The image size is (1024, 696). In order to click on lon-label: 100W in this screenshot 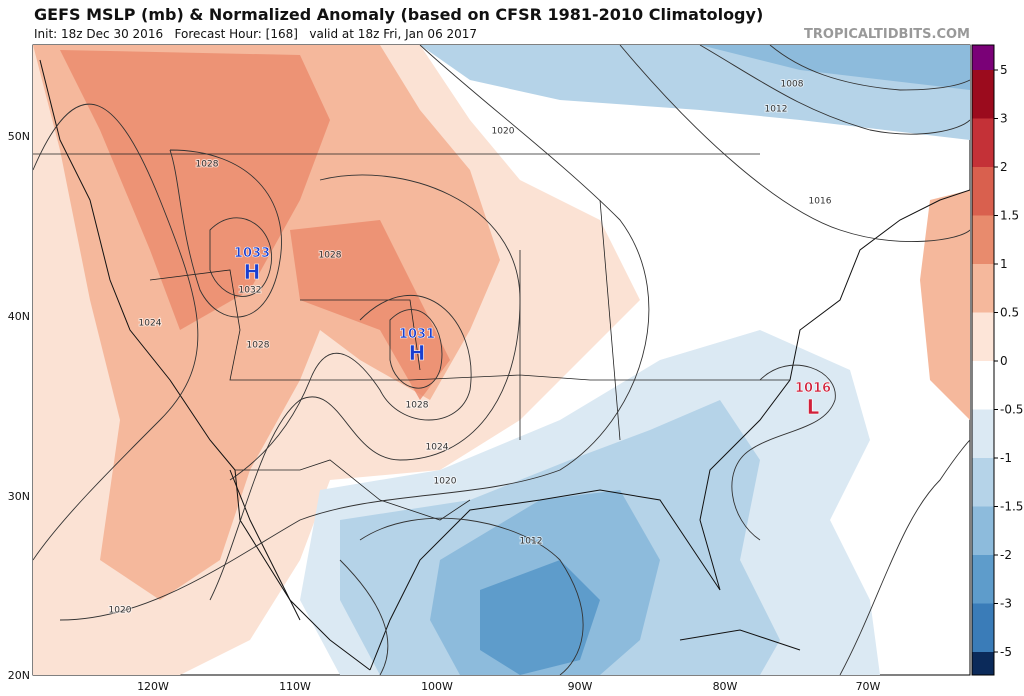, I will do `click(437, 686)`.